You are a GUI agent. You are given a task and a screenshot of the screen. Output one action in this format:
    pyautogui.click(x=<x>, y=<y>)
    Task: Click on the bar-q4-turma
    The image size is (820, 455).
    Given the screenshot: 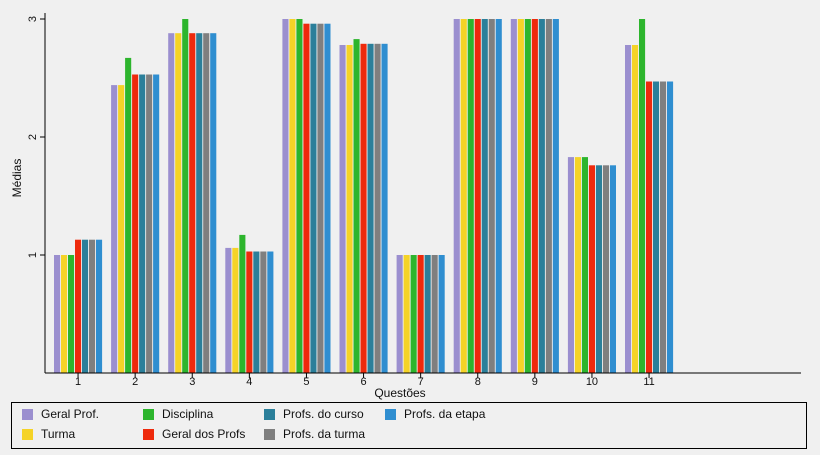 What is the action you would take?
    pyautogui.click(x=235, y=310)
    